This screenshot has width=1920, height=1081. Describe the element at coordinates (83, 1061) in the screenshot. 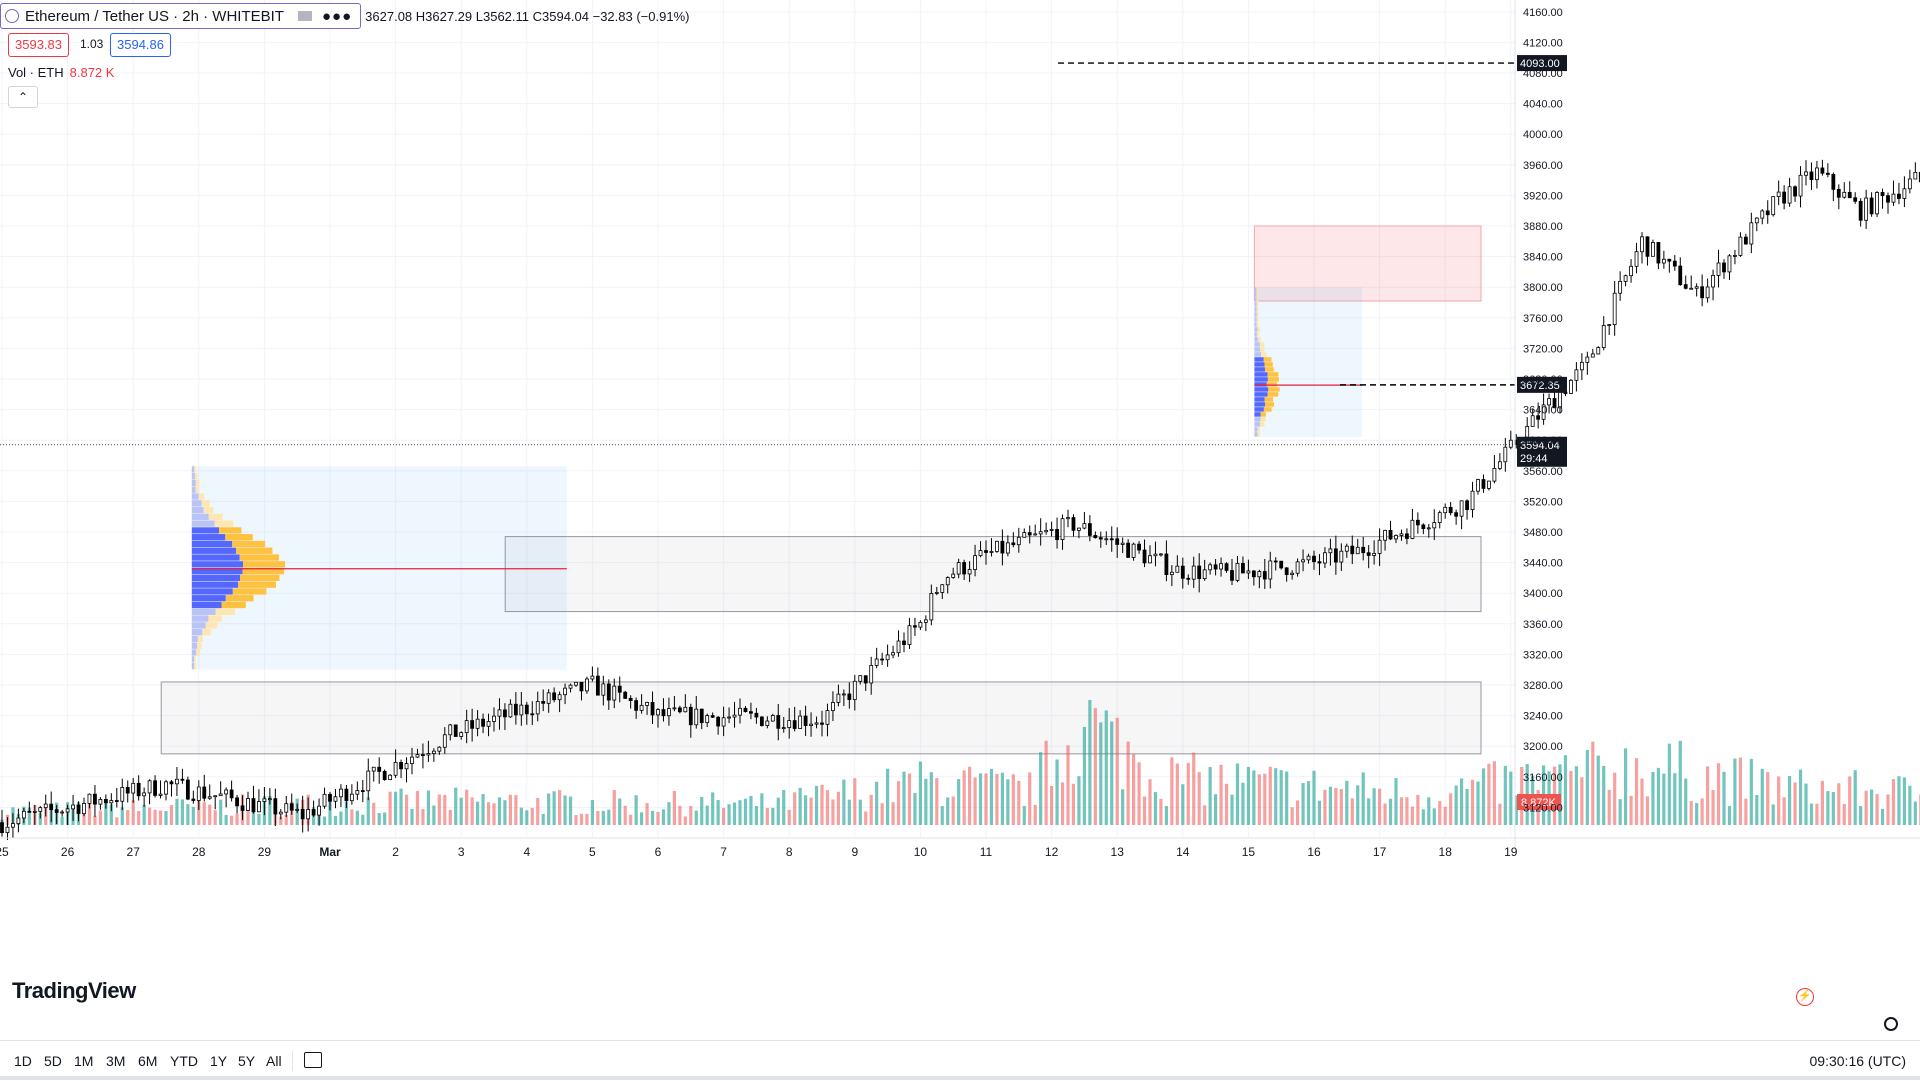

I see `range-1m: 1M` at that location.